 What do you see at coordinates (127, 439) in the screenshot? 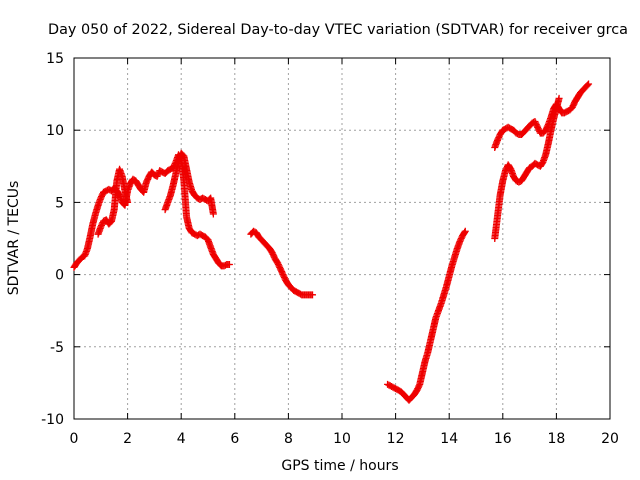
I see `x-tick-label: 2` at bounding box center [127, 439].